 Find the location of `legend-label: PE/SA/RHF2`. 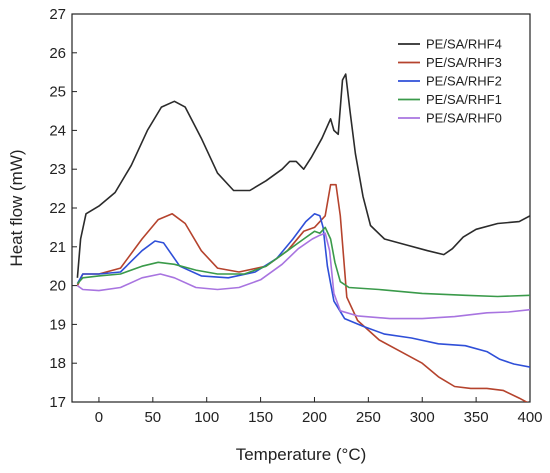

legend-label: PE/SA/RHF2 is located at coordinates (464, 81).